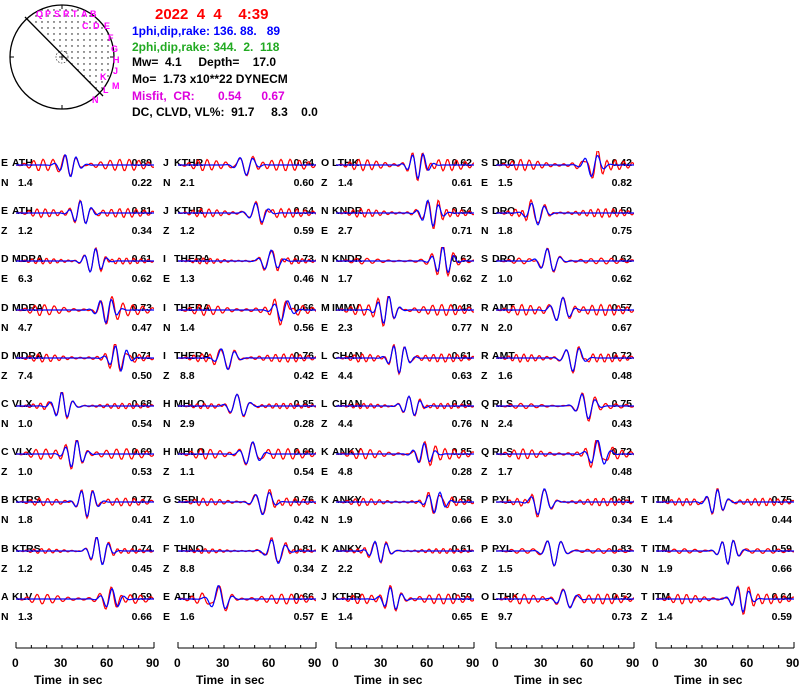 Image resolution: width=800 pixels, height=685 pixels. I want to click on station-code: M, so click(325, 307).